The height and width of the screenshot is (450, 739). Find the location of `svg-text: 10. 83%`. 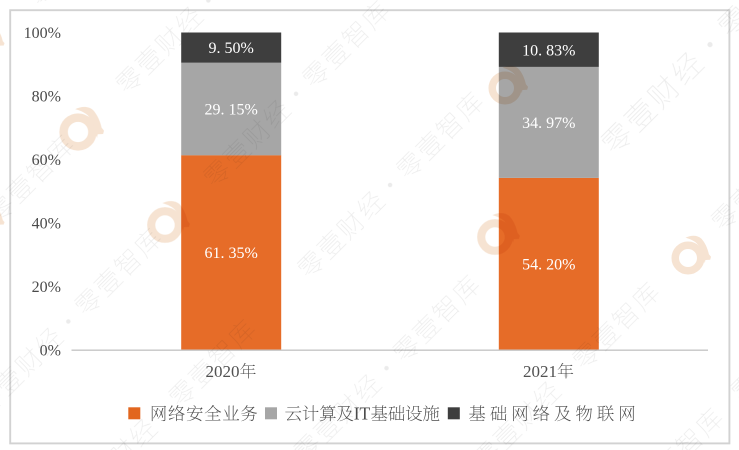

svg-text: 10. 83% is located at coordinates (548, 50).